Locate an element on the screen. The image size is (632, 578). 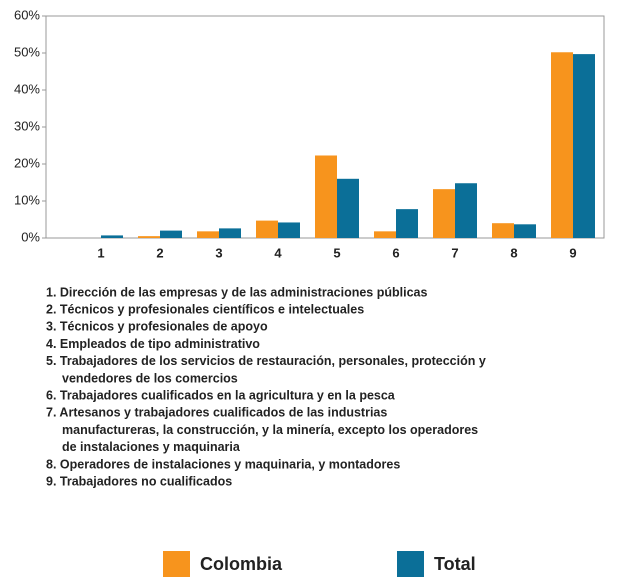
x-tick-label: 6 is located at coordinates (395, 252).